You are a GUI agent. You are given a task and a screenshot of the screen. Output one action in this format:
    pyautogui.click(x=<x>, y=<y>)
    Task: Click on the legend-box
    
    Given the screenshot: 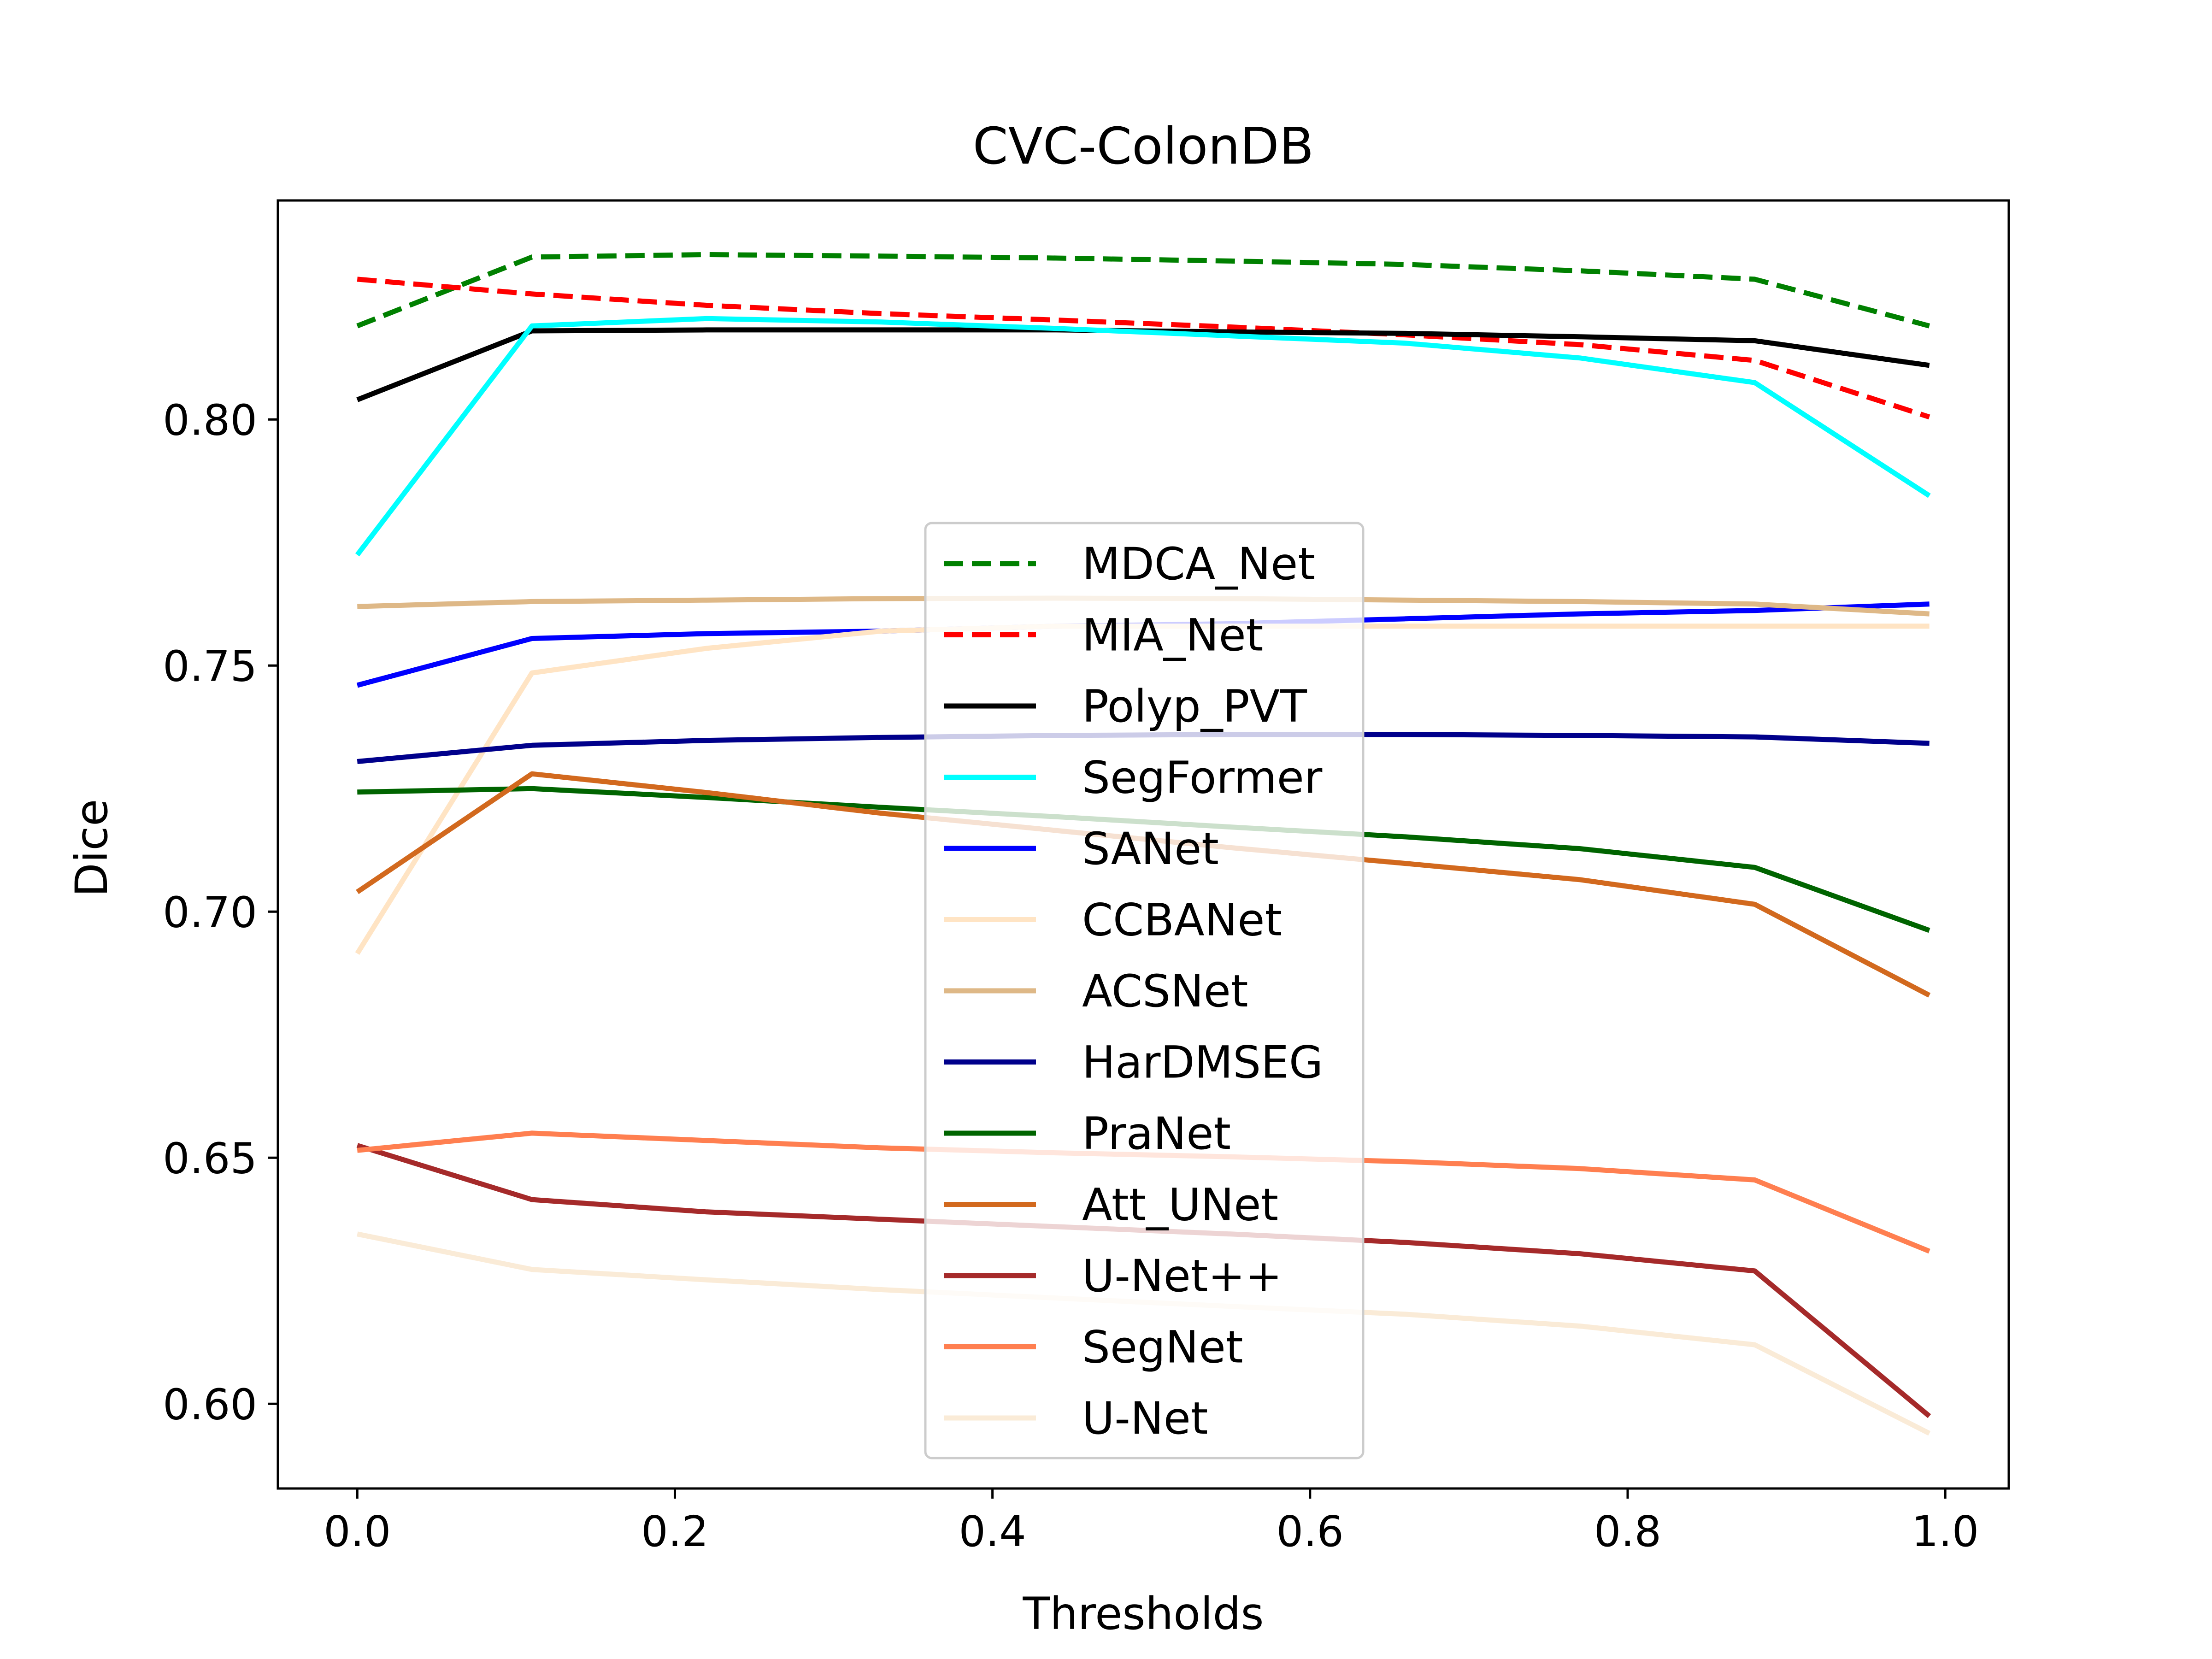 What is the action you would take?
    pyautogui.click(x=1144, y=990)
    